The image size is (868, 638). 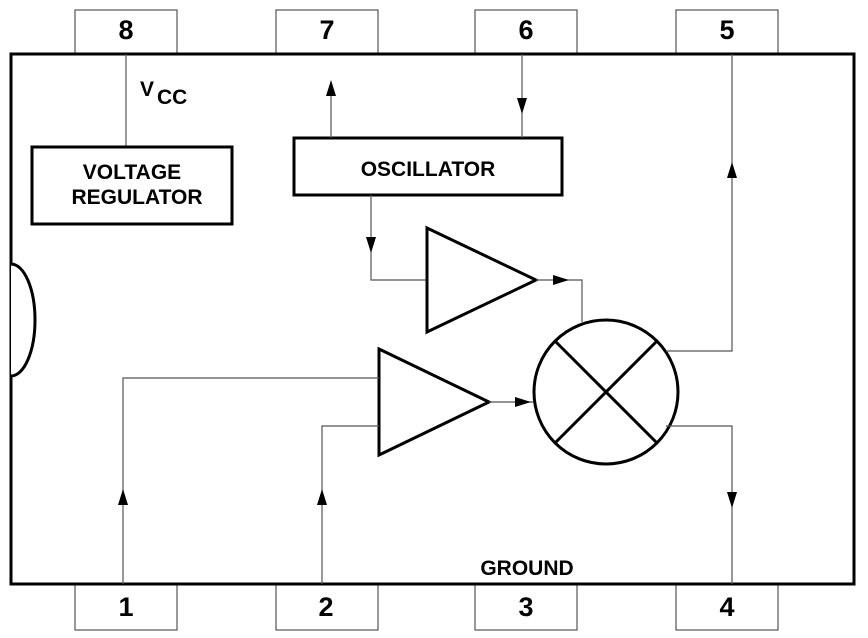 I want to click on oscillator-block: OSCILLATOR, so click(x=428, y=166).